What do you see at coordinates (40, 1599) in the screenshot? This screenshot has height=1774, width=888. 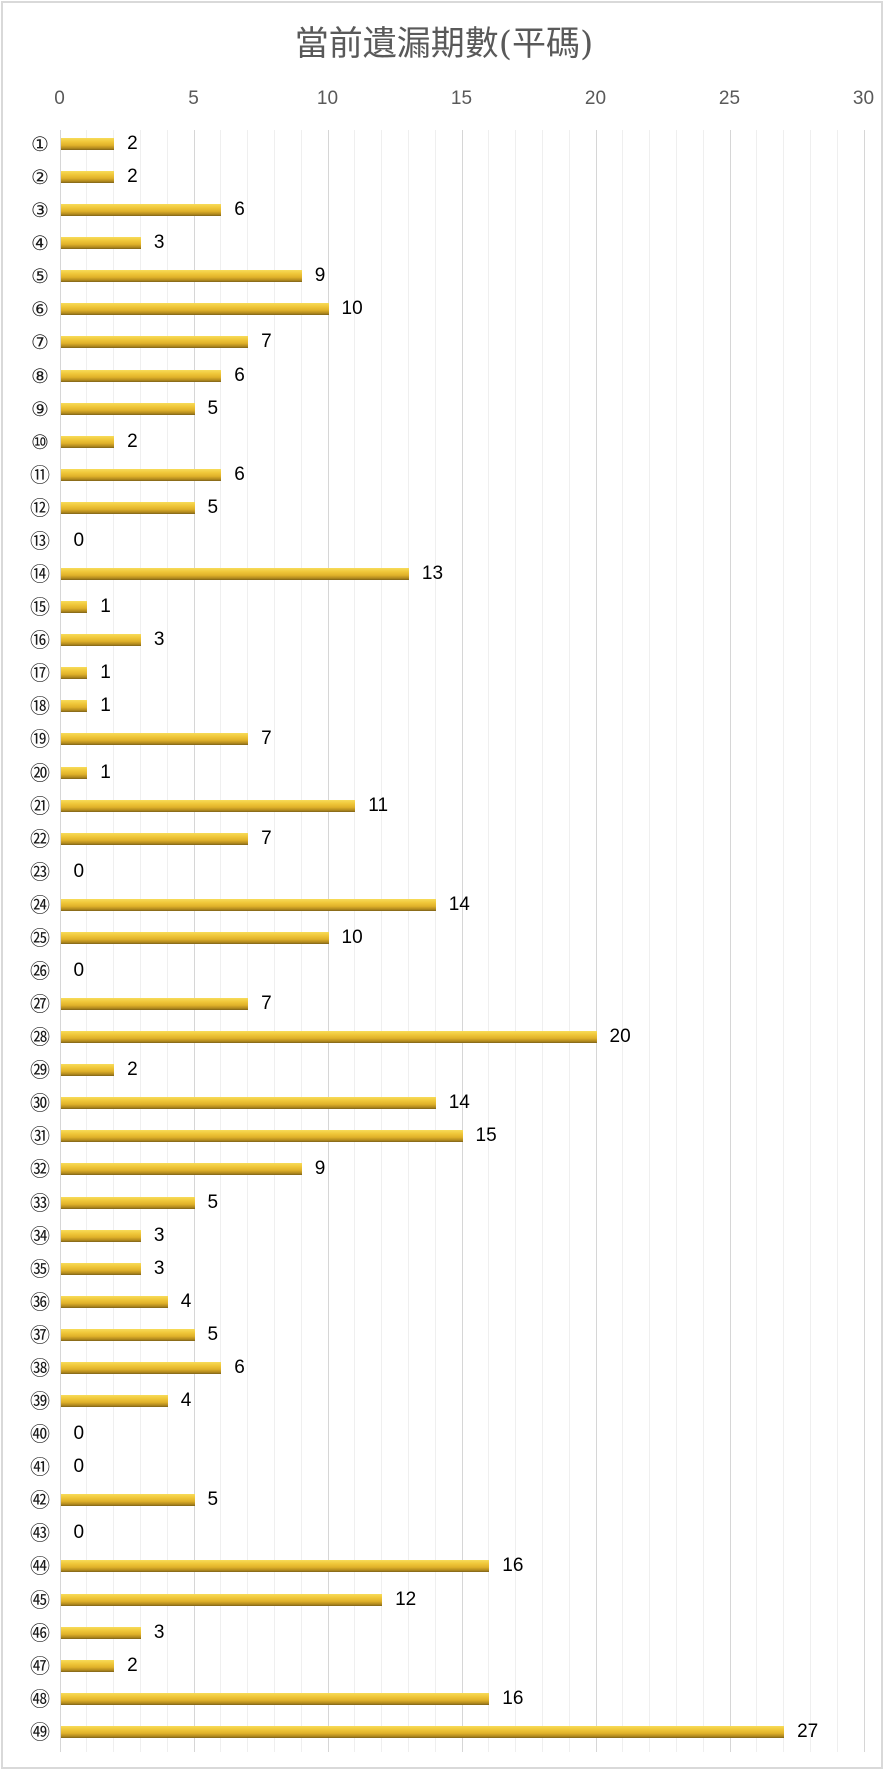 I see `category-label: ㊺` at bounding box center [40, 1599].